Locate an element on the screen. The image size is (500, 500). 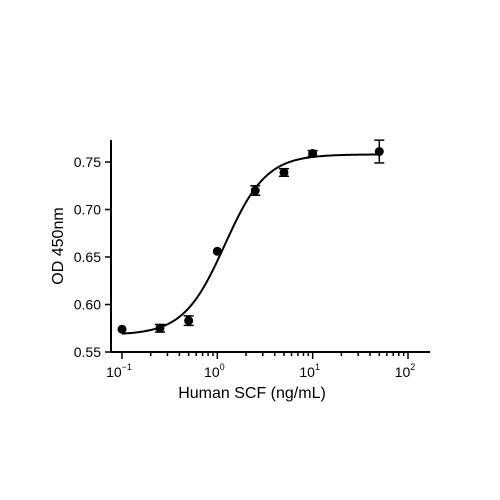
x-tick-label: 10⁰ is located at coordinates (214, 371).